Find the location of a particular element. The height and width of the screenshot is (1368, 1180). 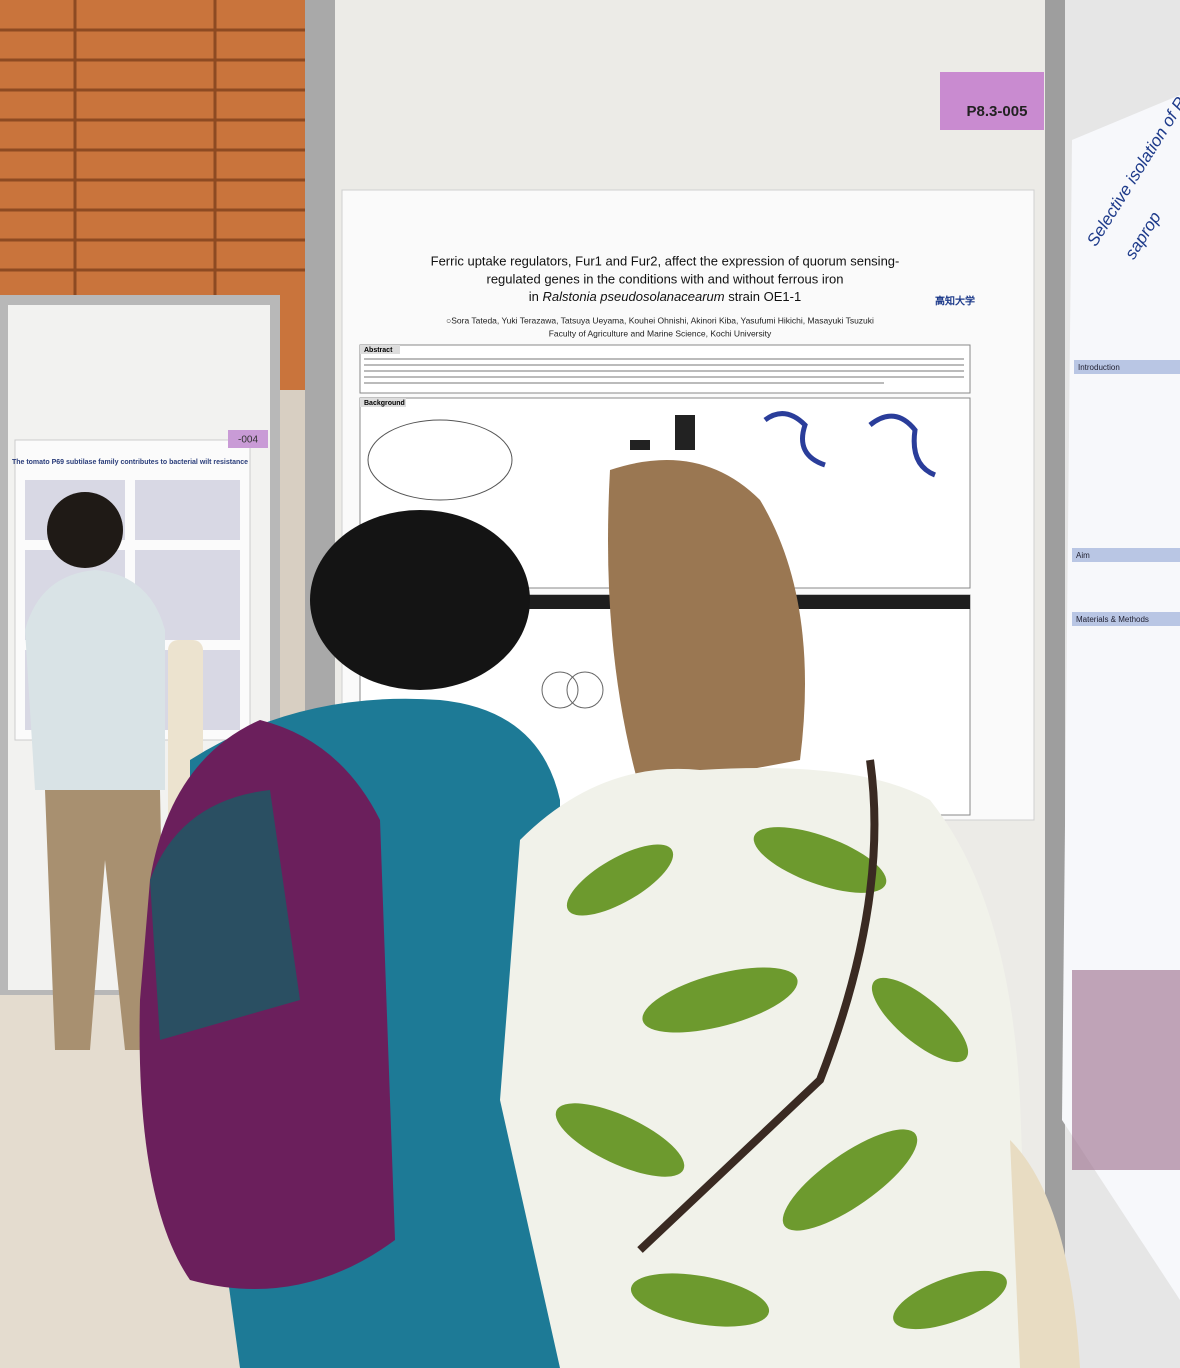

abstract-text-lines is located at coordinates (664, 371).